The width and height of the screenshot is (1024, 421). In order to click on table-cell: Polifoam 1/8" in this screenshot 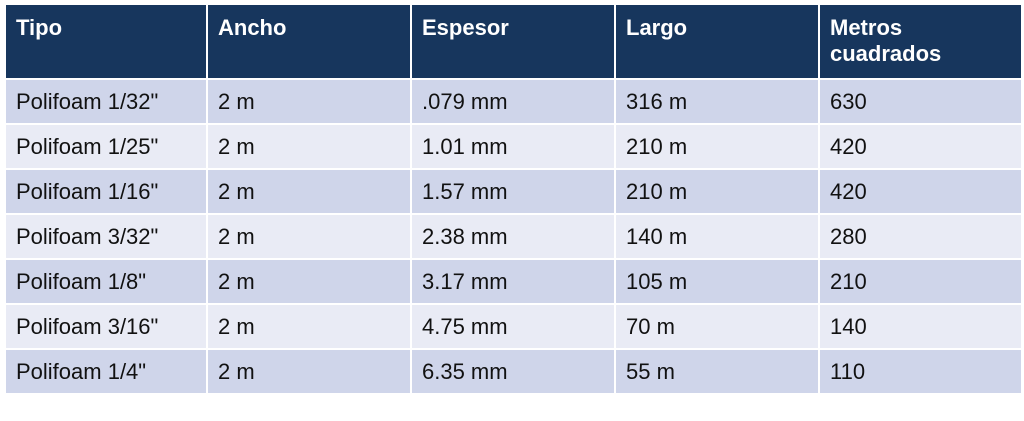, I will do `click(106, 281)`.